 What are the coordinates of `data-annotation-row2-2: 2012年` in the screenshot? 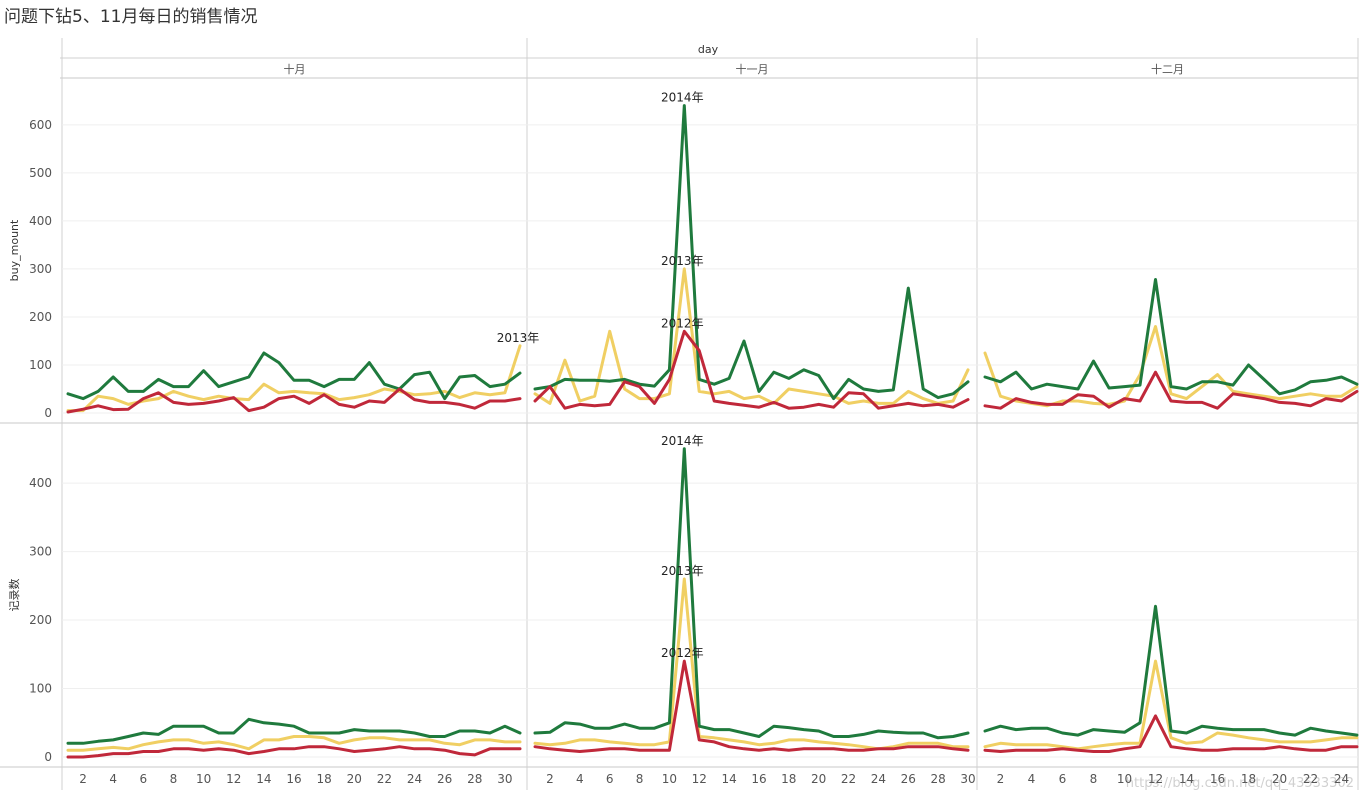 It's located at (682, 653).